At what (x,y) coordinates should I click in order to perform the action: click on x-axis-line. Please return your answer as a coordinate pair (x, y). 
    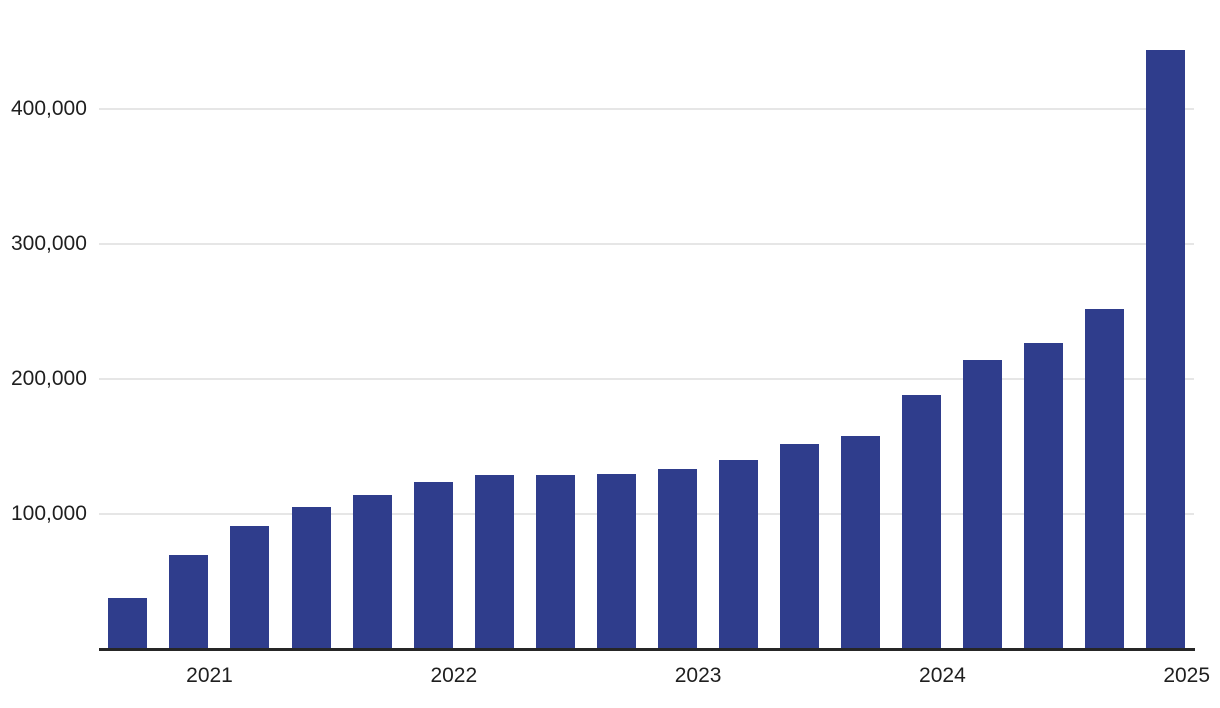
    Looking at the image, I should click on (647, 649).